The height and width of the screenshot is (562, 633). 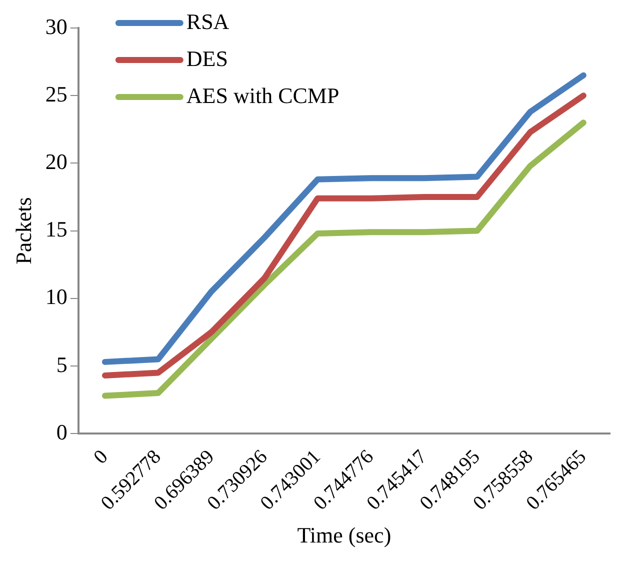 What do you see at coordinates (207, 58) in the screenshot?
I see `legend-label: DES` at bounding box center [207, 58].